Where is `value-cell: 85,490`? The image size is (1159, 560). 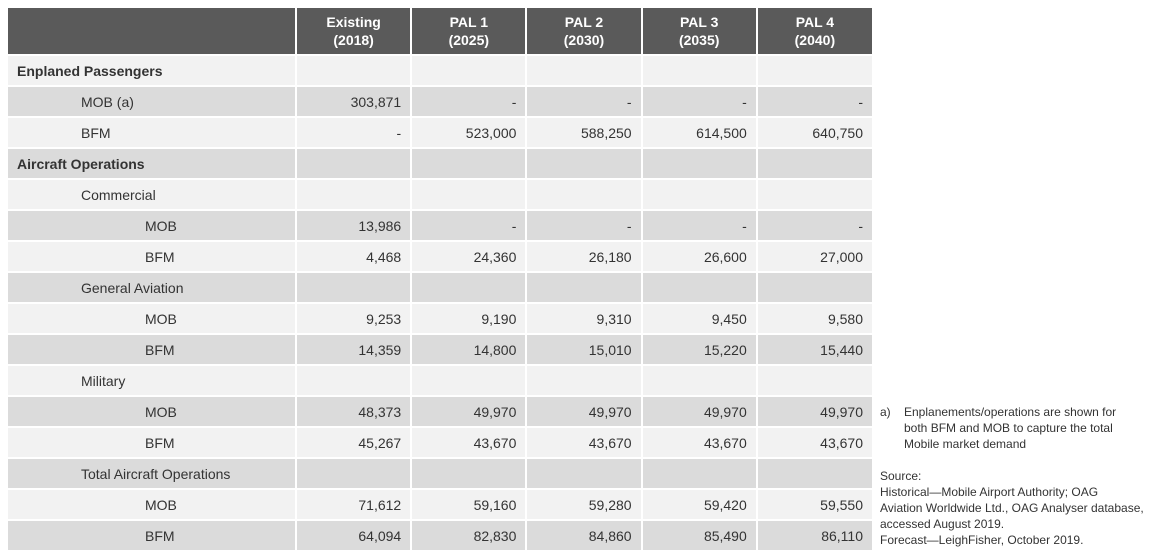 value-cell: 85,490 is located at coordinates (699, 534).